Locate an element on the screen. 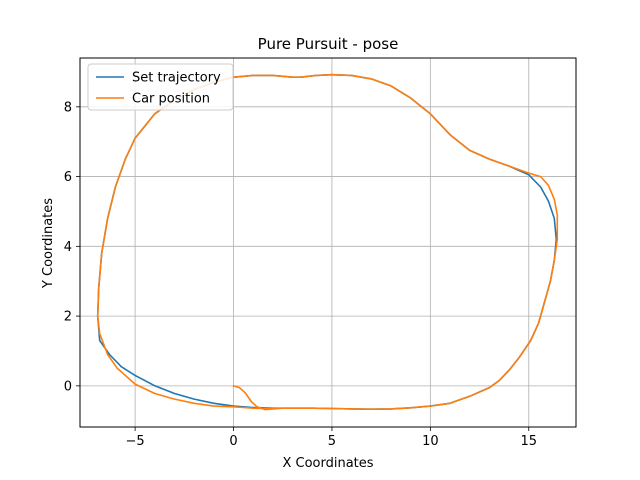 Image resolution: width=640 pixels, height=480 pixels. y-tick-label: 4 is located at coordinates (68, 247).